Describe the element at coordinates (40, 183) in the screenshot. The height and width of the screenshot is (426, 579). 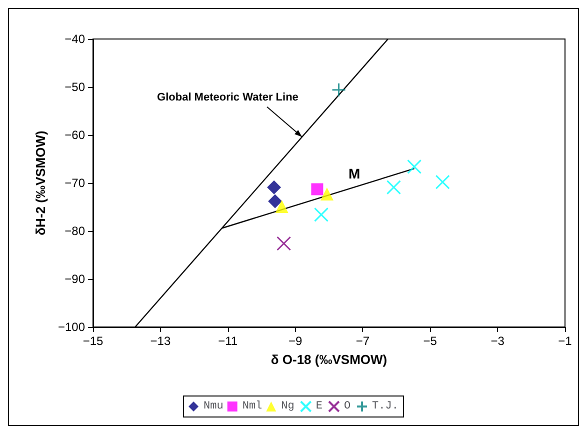
I see `y-axis-title: δH-2 (‰VSMOW)` at that location.